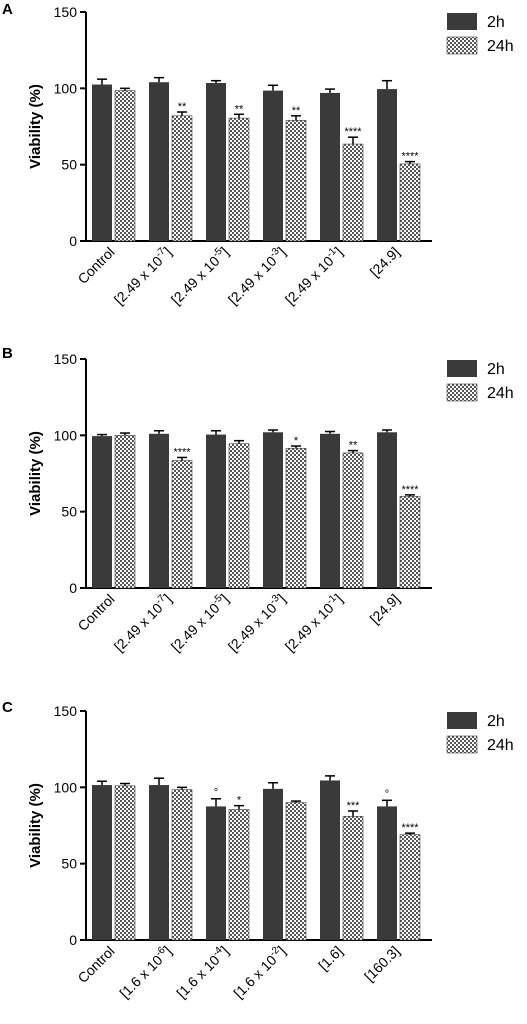  I want to click on x-tick-label: [1.6], so click(330, 958).